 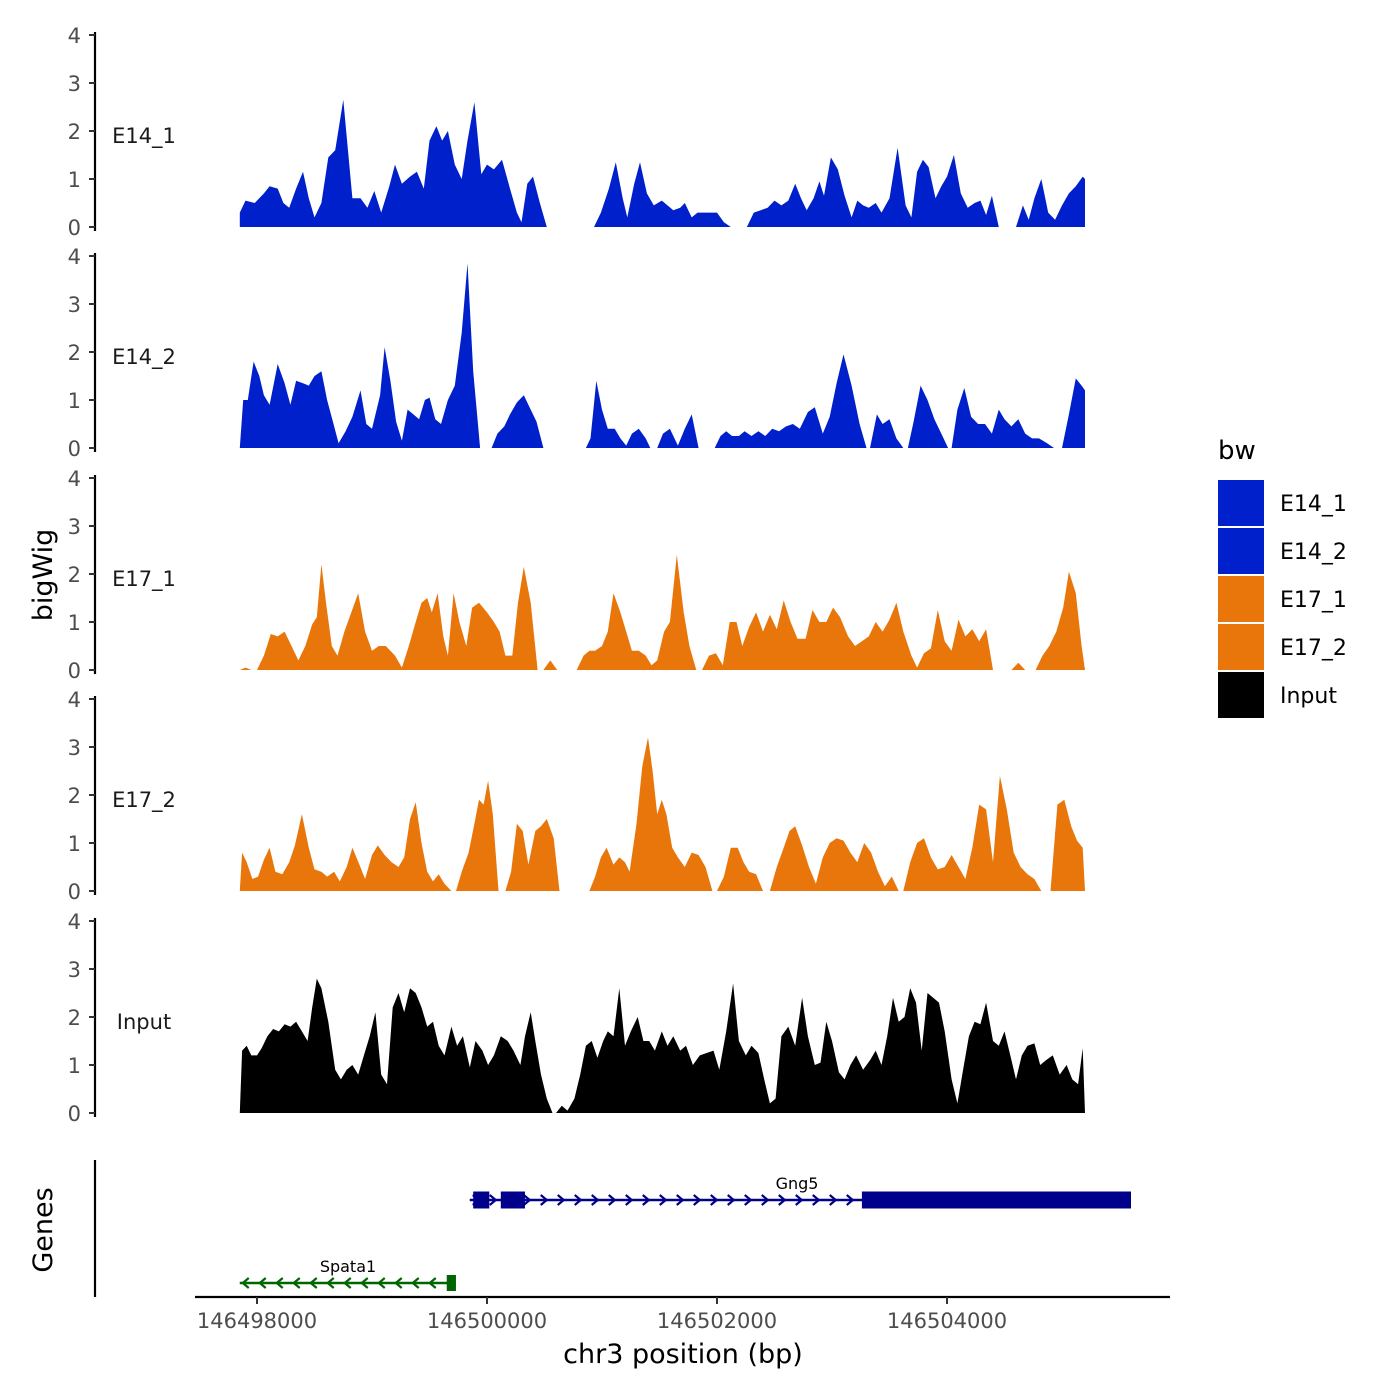 I want to click on track-label-e17-2: E17_2, so click(x=144, y=800).